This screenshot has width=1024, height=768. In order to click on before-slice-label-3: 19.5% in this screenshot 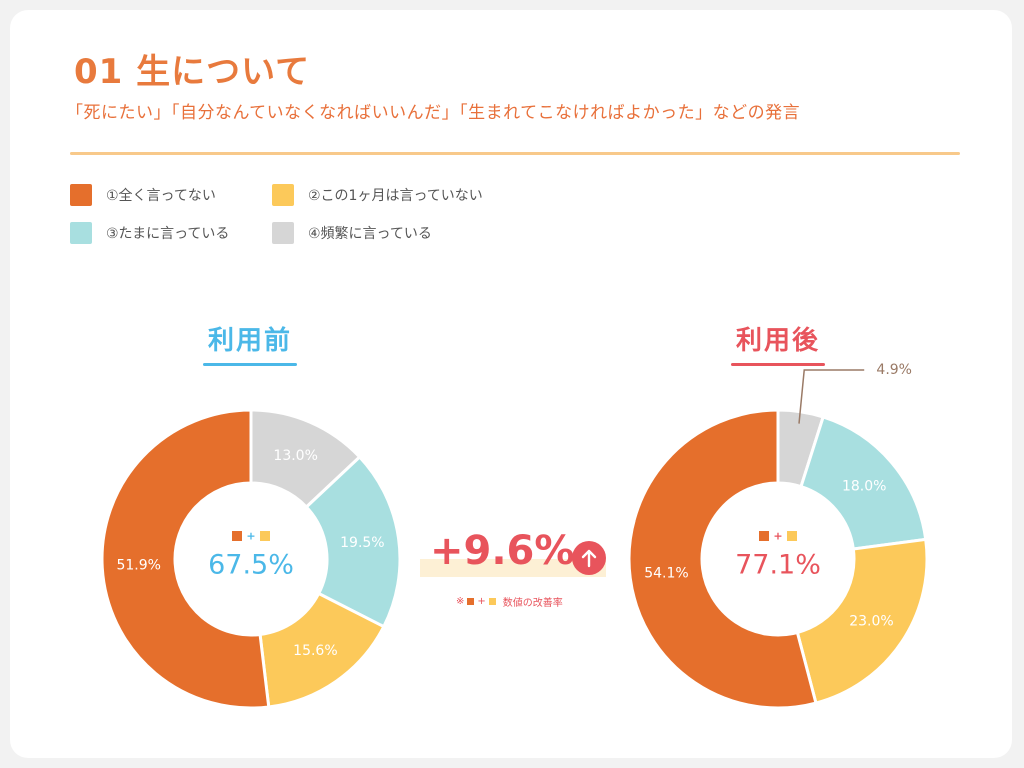, I will do `click(362, 543)`.